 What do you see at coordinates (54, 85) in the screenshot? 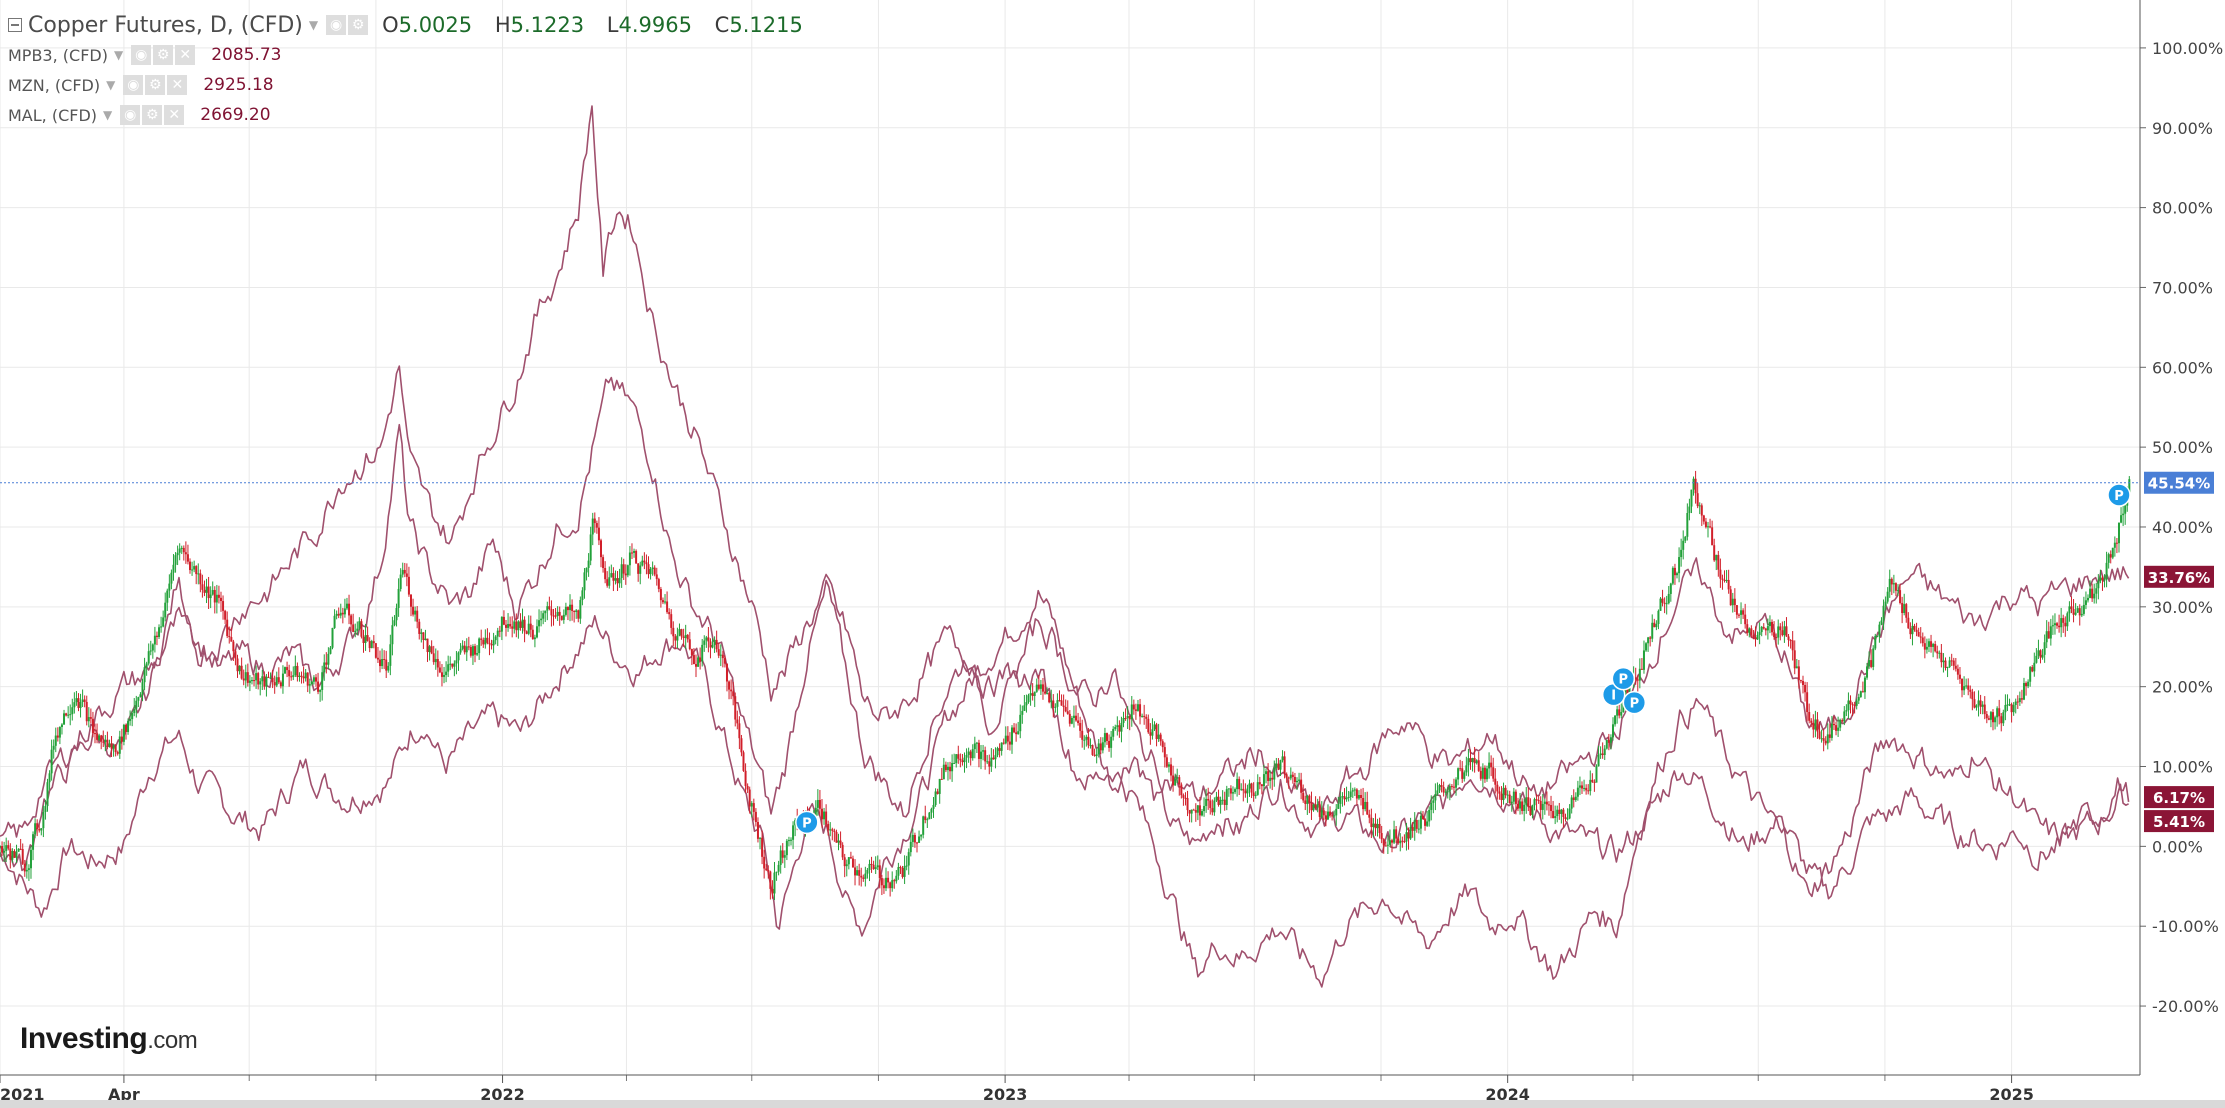
I see `overlay-symbol: MZN, (CFD)` at bounding box center [54, 85].